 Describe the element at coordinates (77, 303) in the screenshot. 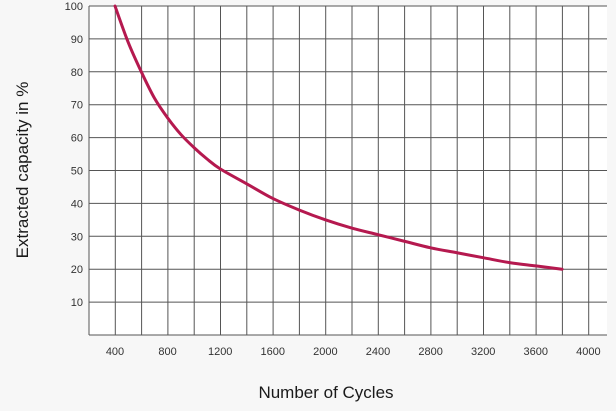

I see `y-tick-label: 10` at that location.